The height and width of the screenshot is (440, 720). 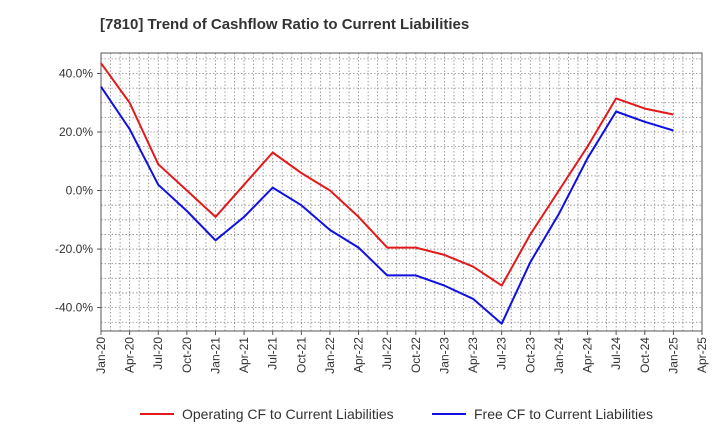 What do you see at coordinates (74, 308) in the screenshot?
I see `y-tick-label: -40.0%` at bounding box center [74, 308].